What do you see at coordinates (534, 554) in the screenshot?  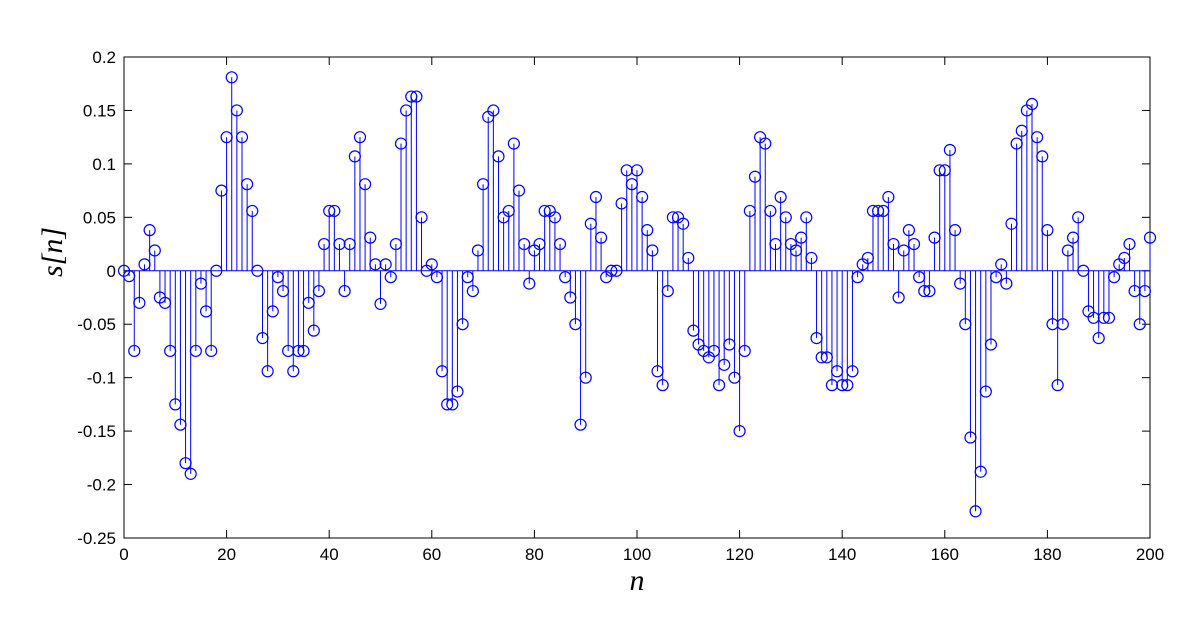 I see `x-tick-label: 80` at bounding box center [534, 554].